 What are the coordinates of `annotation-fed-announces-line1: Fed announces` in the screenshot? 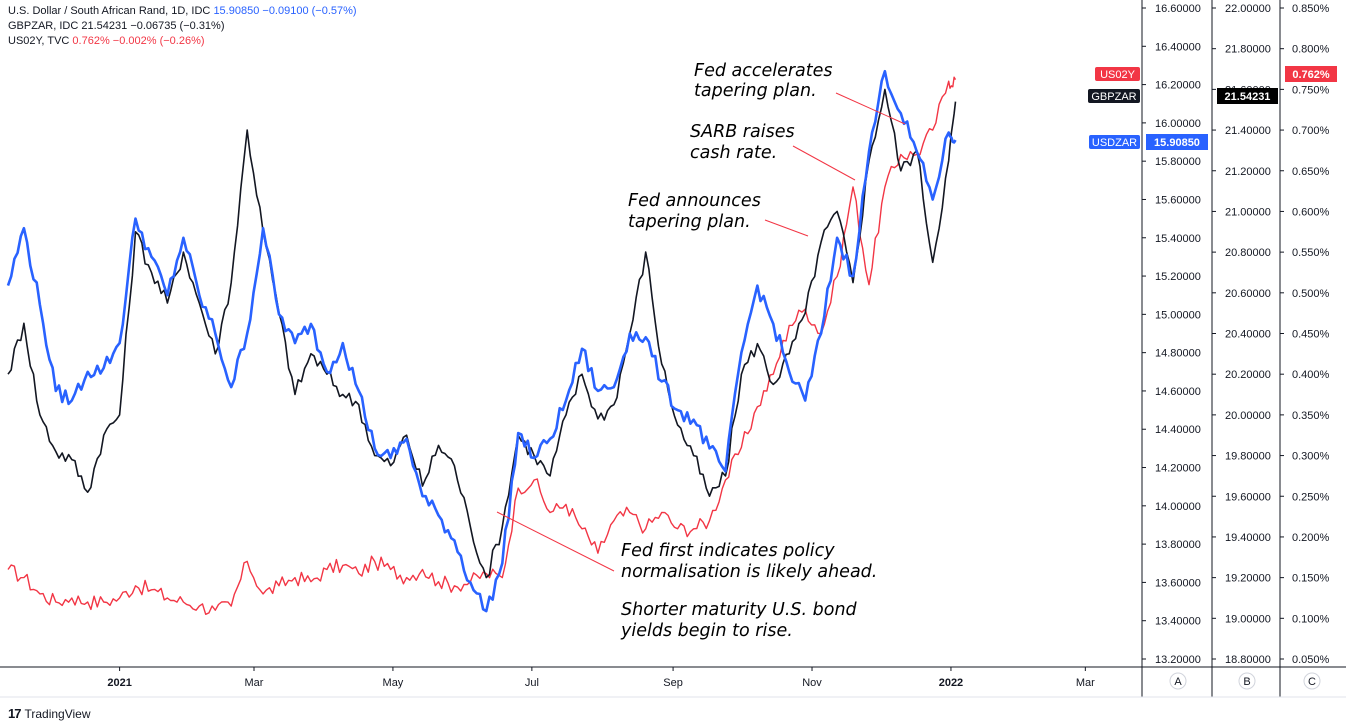 It's located at (694, 201).